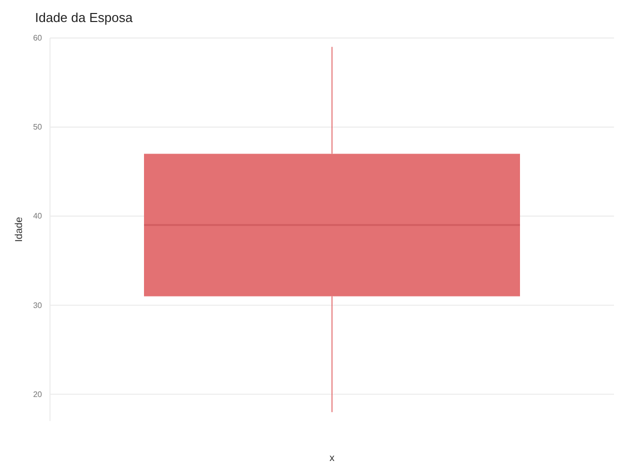  Describe the element at coordinates (38, 305) in the screenshot. I see `y-tick-label: 30` at that location.